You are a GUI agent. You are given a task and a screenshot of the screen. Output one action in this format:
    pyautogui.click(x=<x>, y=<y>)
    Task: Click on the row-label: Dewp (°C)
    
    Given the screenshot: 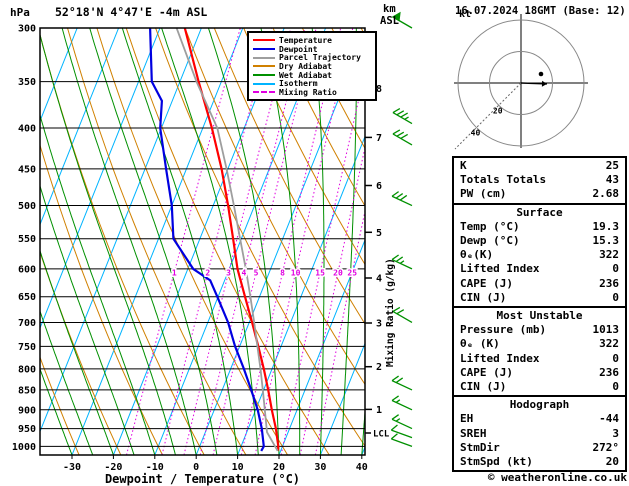 What is the action you would take?
    pyautogui.click(x=490, y=241)
    